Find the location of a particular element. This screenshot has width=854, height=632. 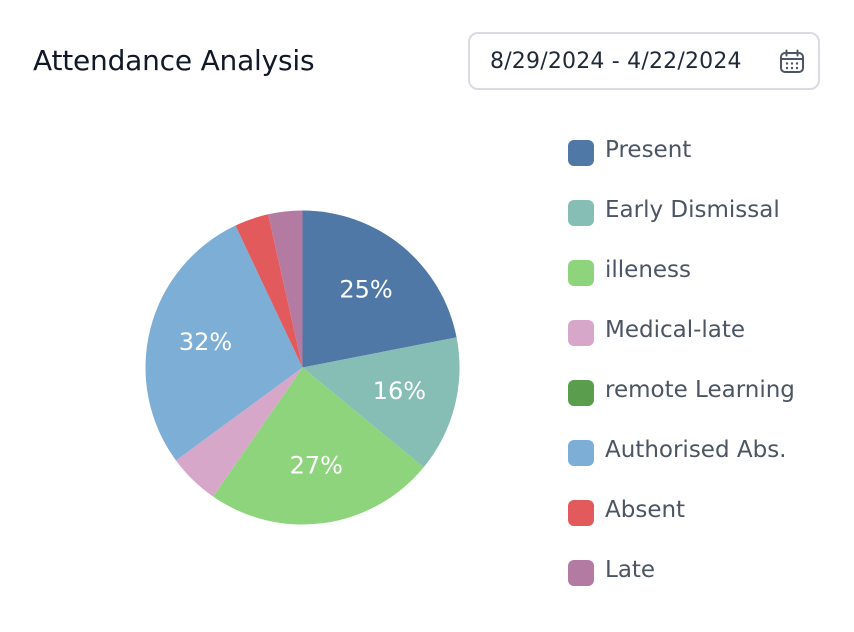

date-range-picker: 8/29/2024 - 4/22/2024 is located at coordinates (644, 61).